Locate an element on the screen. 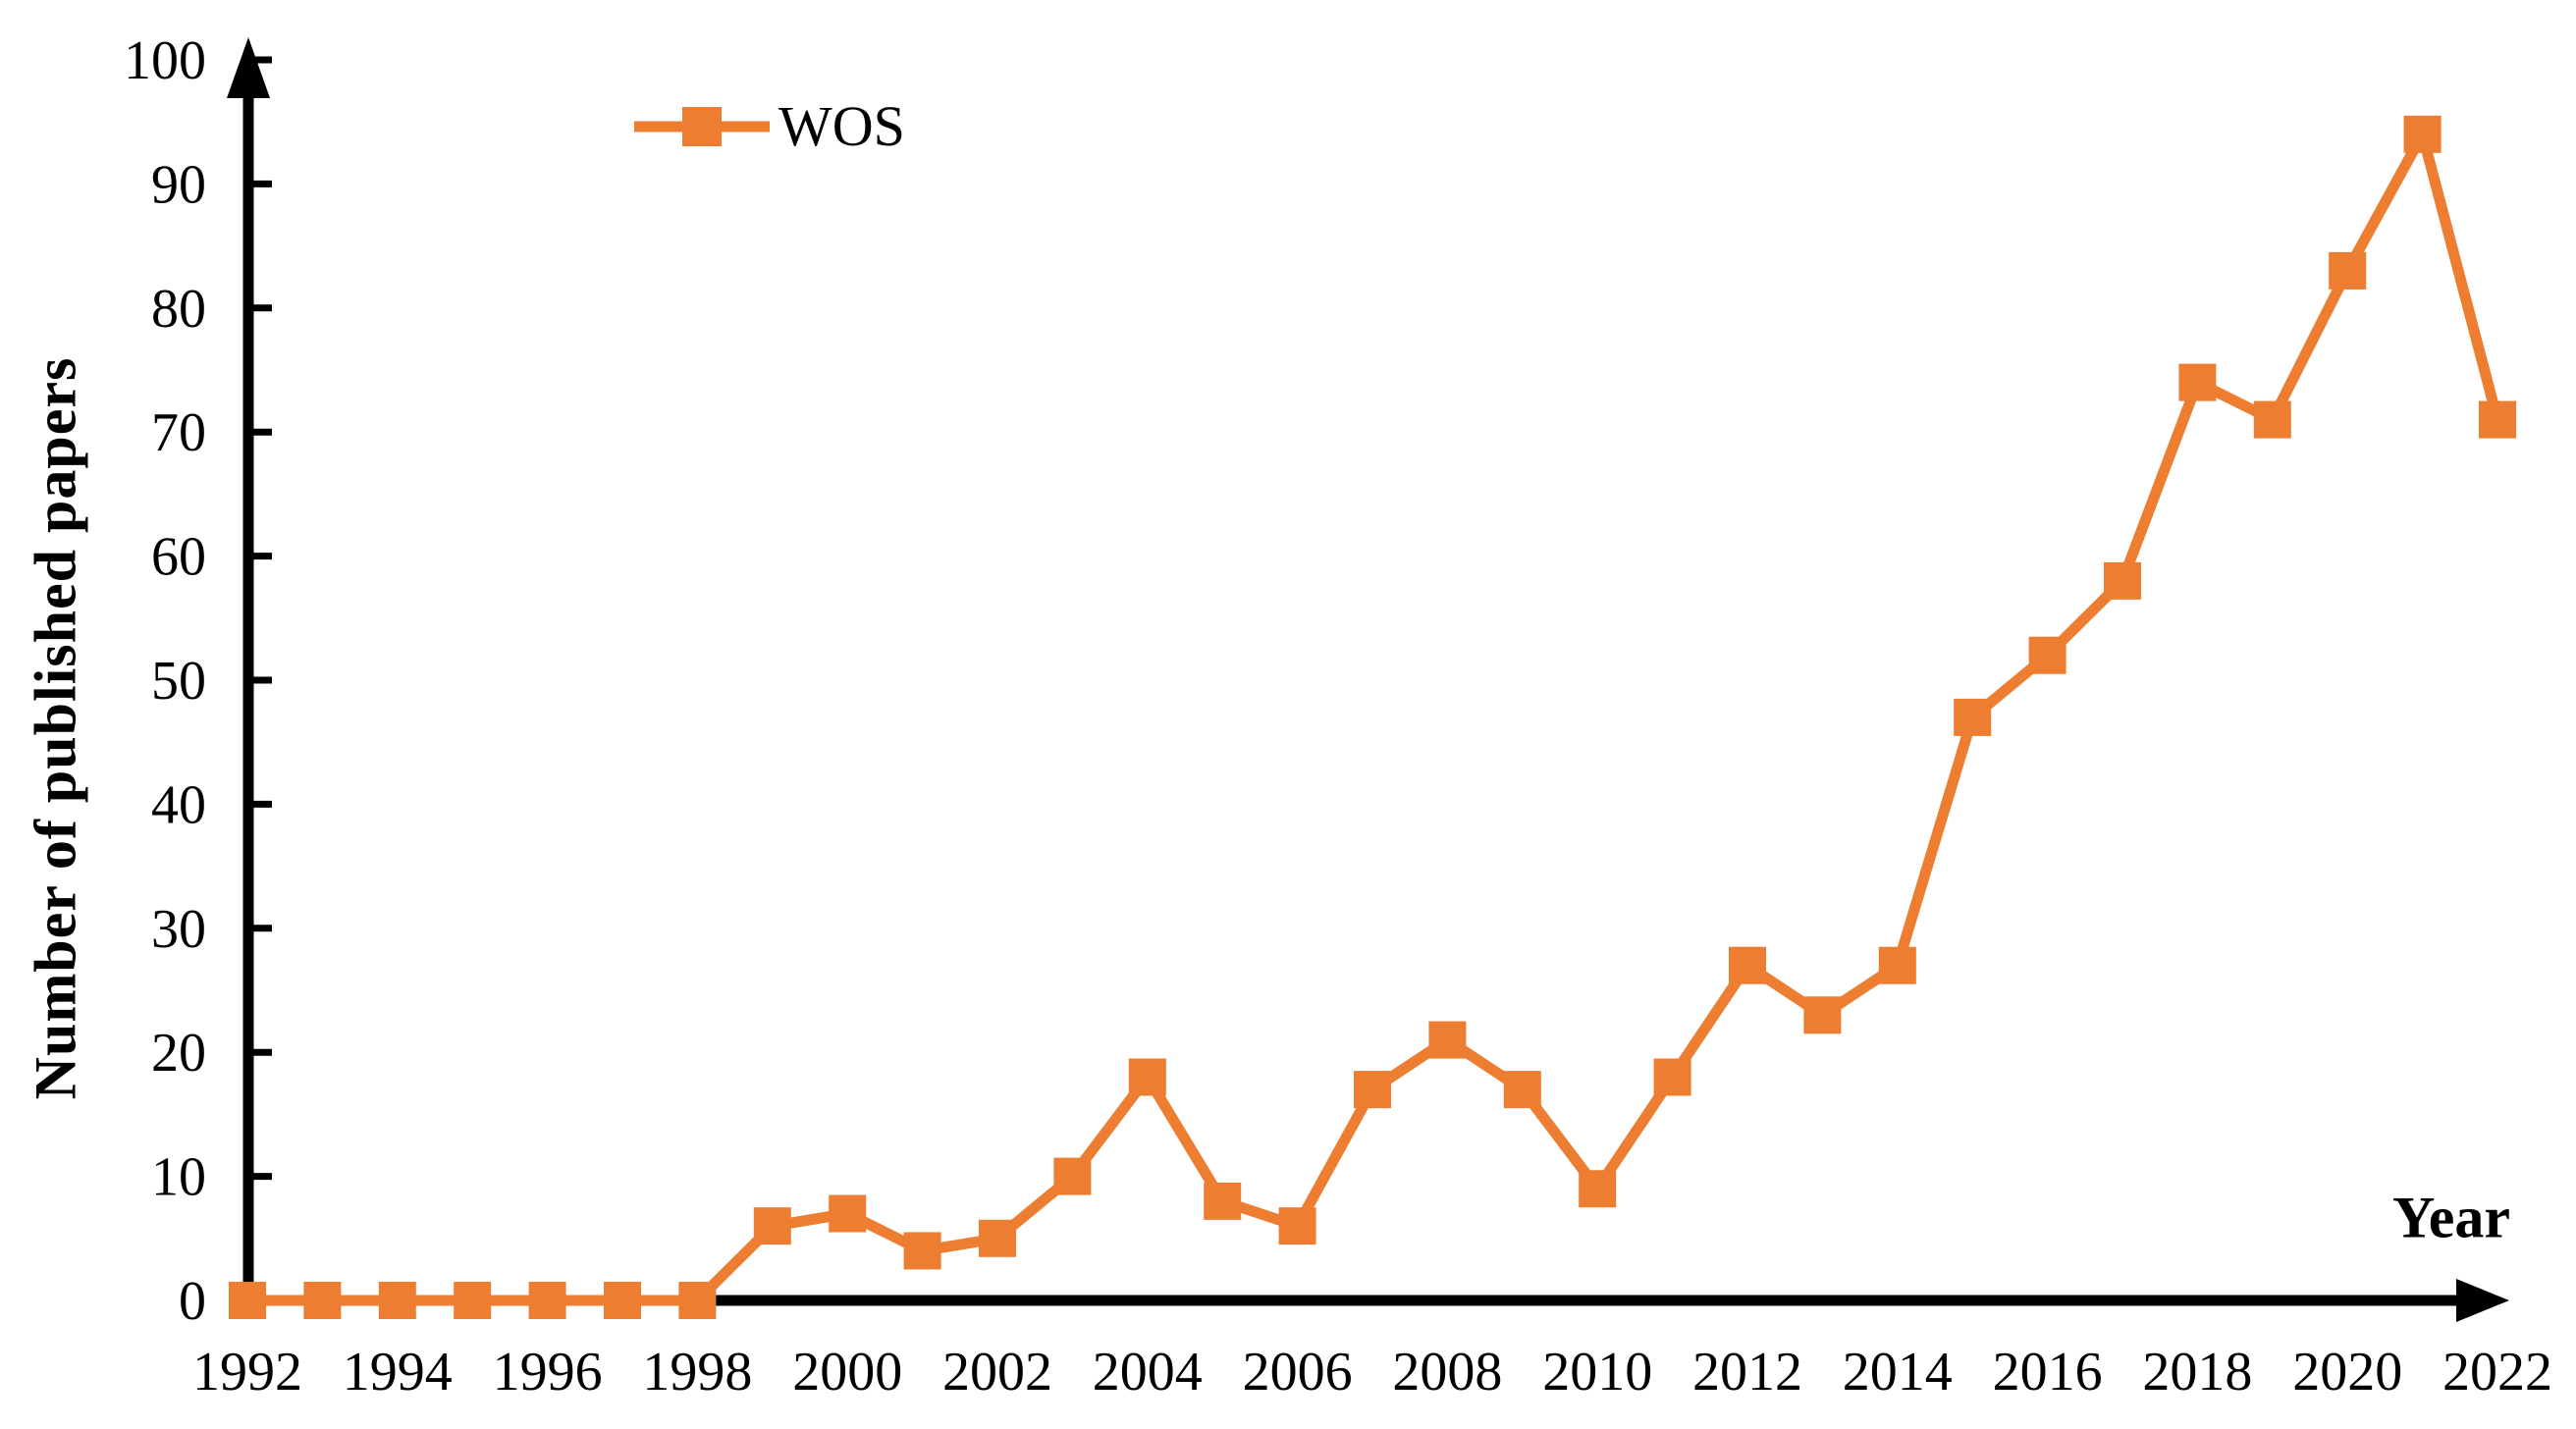  x-tick-label: 2004 is located at coordinates (1148, 1372).